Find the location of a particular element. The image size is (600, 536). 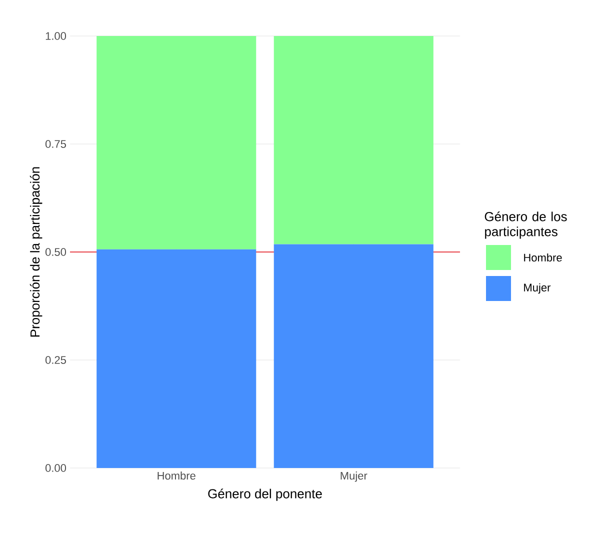

y-tick-label: 0.25 is located at coordinates (55, 360).